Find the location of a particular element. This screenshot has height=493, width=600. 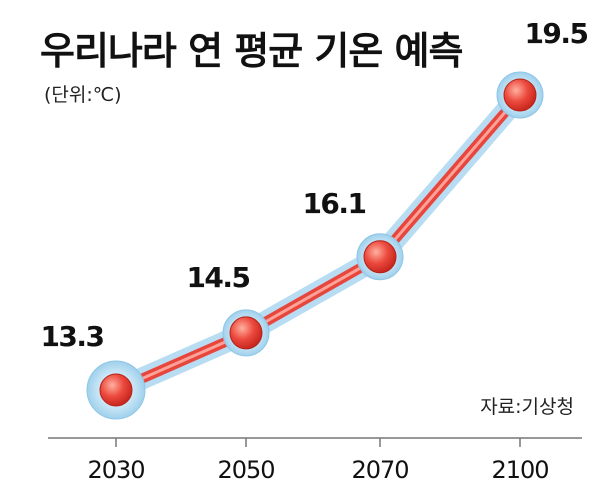

x-tick-label: 2070 is located at coordinates (379, 470).